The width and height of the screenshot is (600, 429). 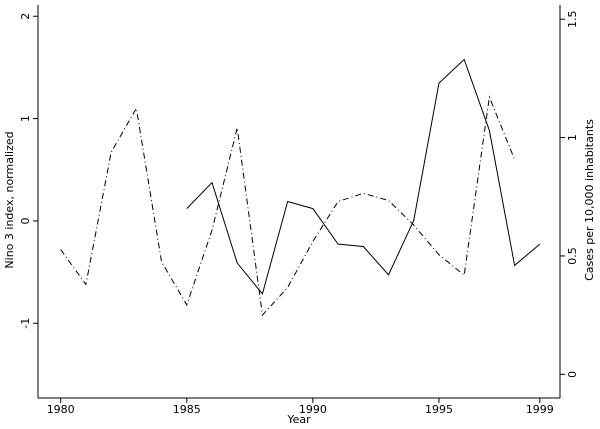 I want to click on x-axis-label: Year, so click(x=298, y=419).